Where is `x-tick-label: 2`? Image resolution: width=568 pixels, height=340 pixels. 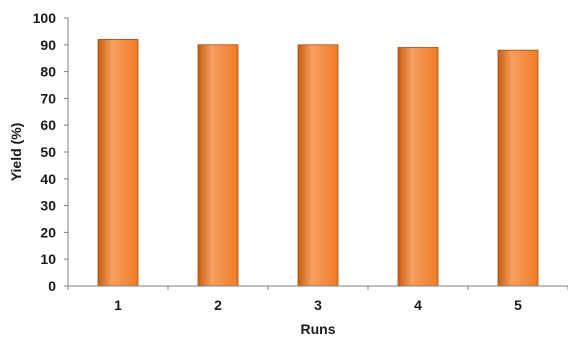 x-tick-label: 2 is located at coordinates (218, 305).